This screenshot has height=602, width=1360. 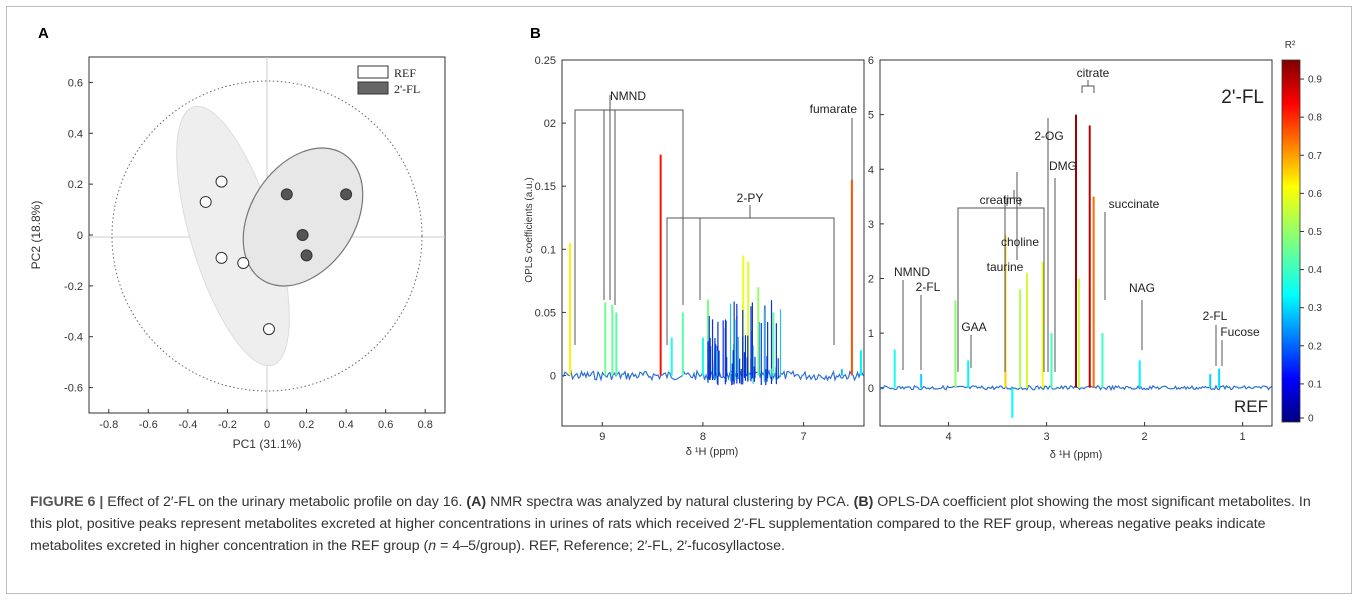 What do you see at coordinates (535, 33) in the screenshot?
I see `panel-b-label: B` at bounding box center [535, 33].